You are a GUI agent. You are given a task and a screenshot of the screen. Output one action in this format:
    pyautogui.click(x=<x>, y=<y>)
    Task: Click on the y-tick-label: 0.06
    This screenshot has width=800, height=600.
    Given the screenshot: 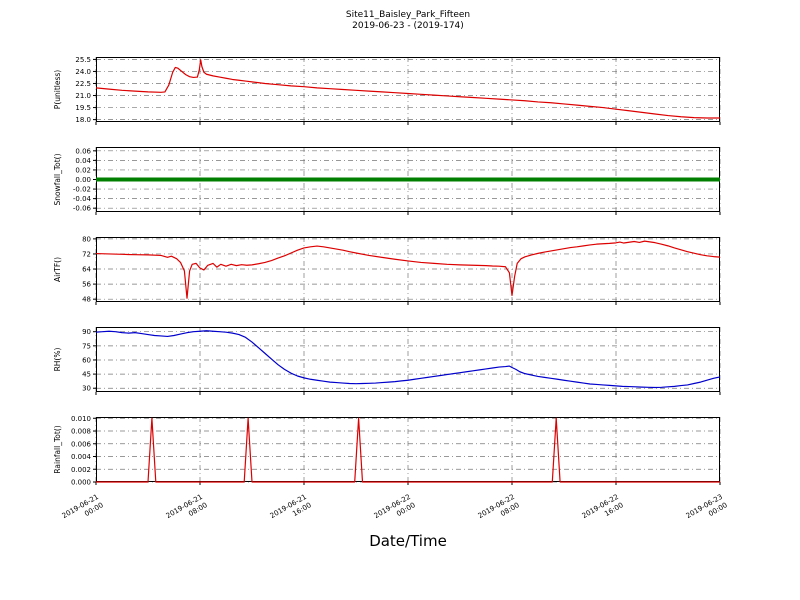 What is the action you would take?
    pyautogui.click(x=83, y=151)
    